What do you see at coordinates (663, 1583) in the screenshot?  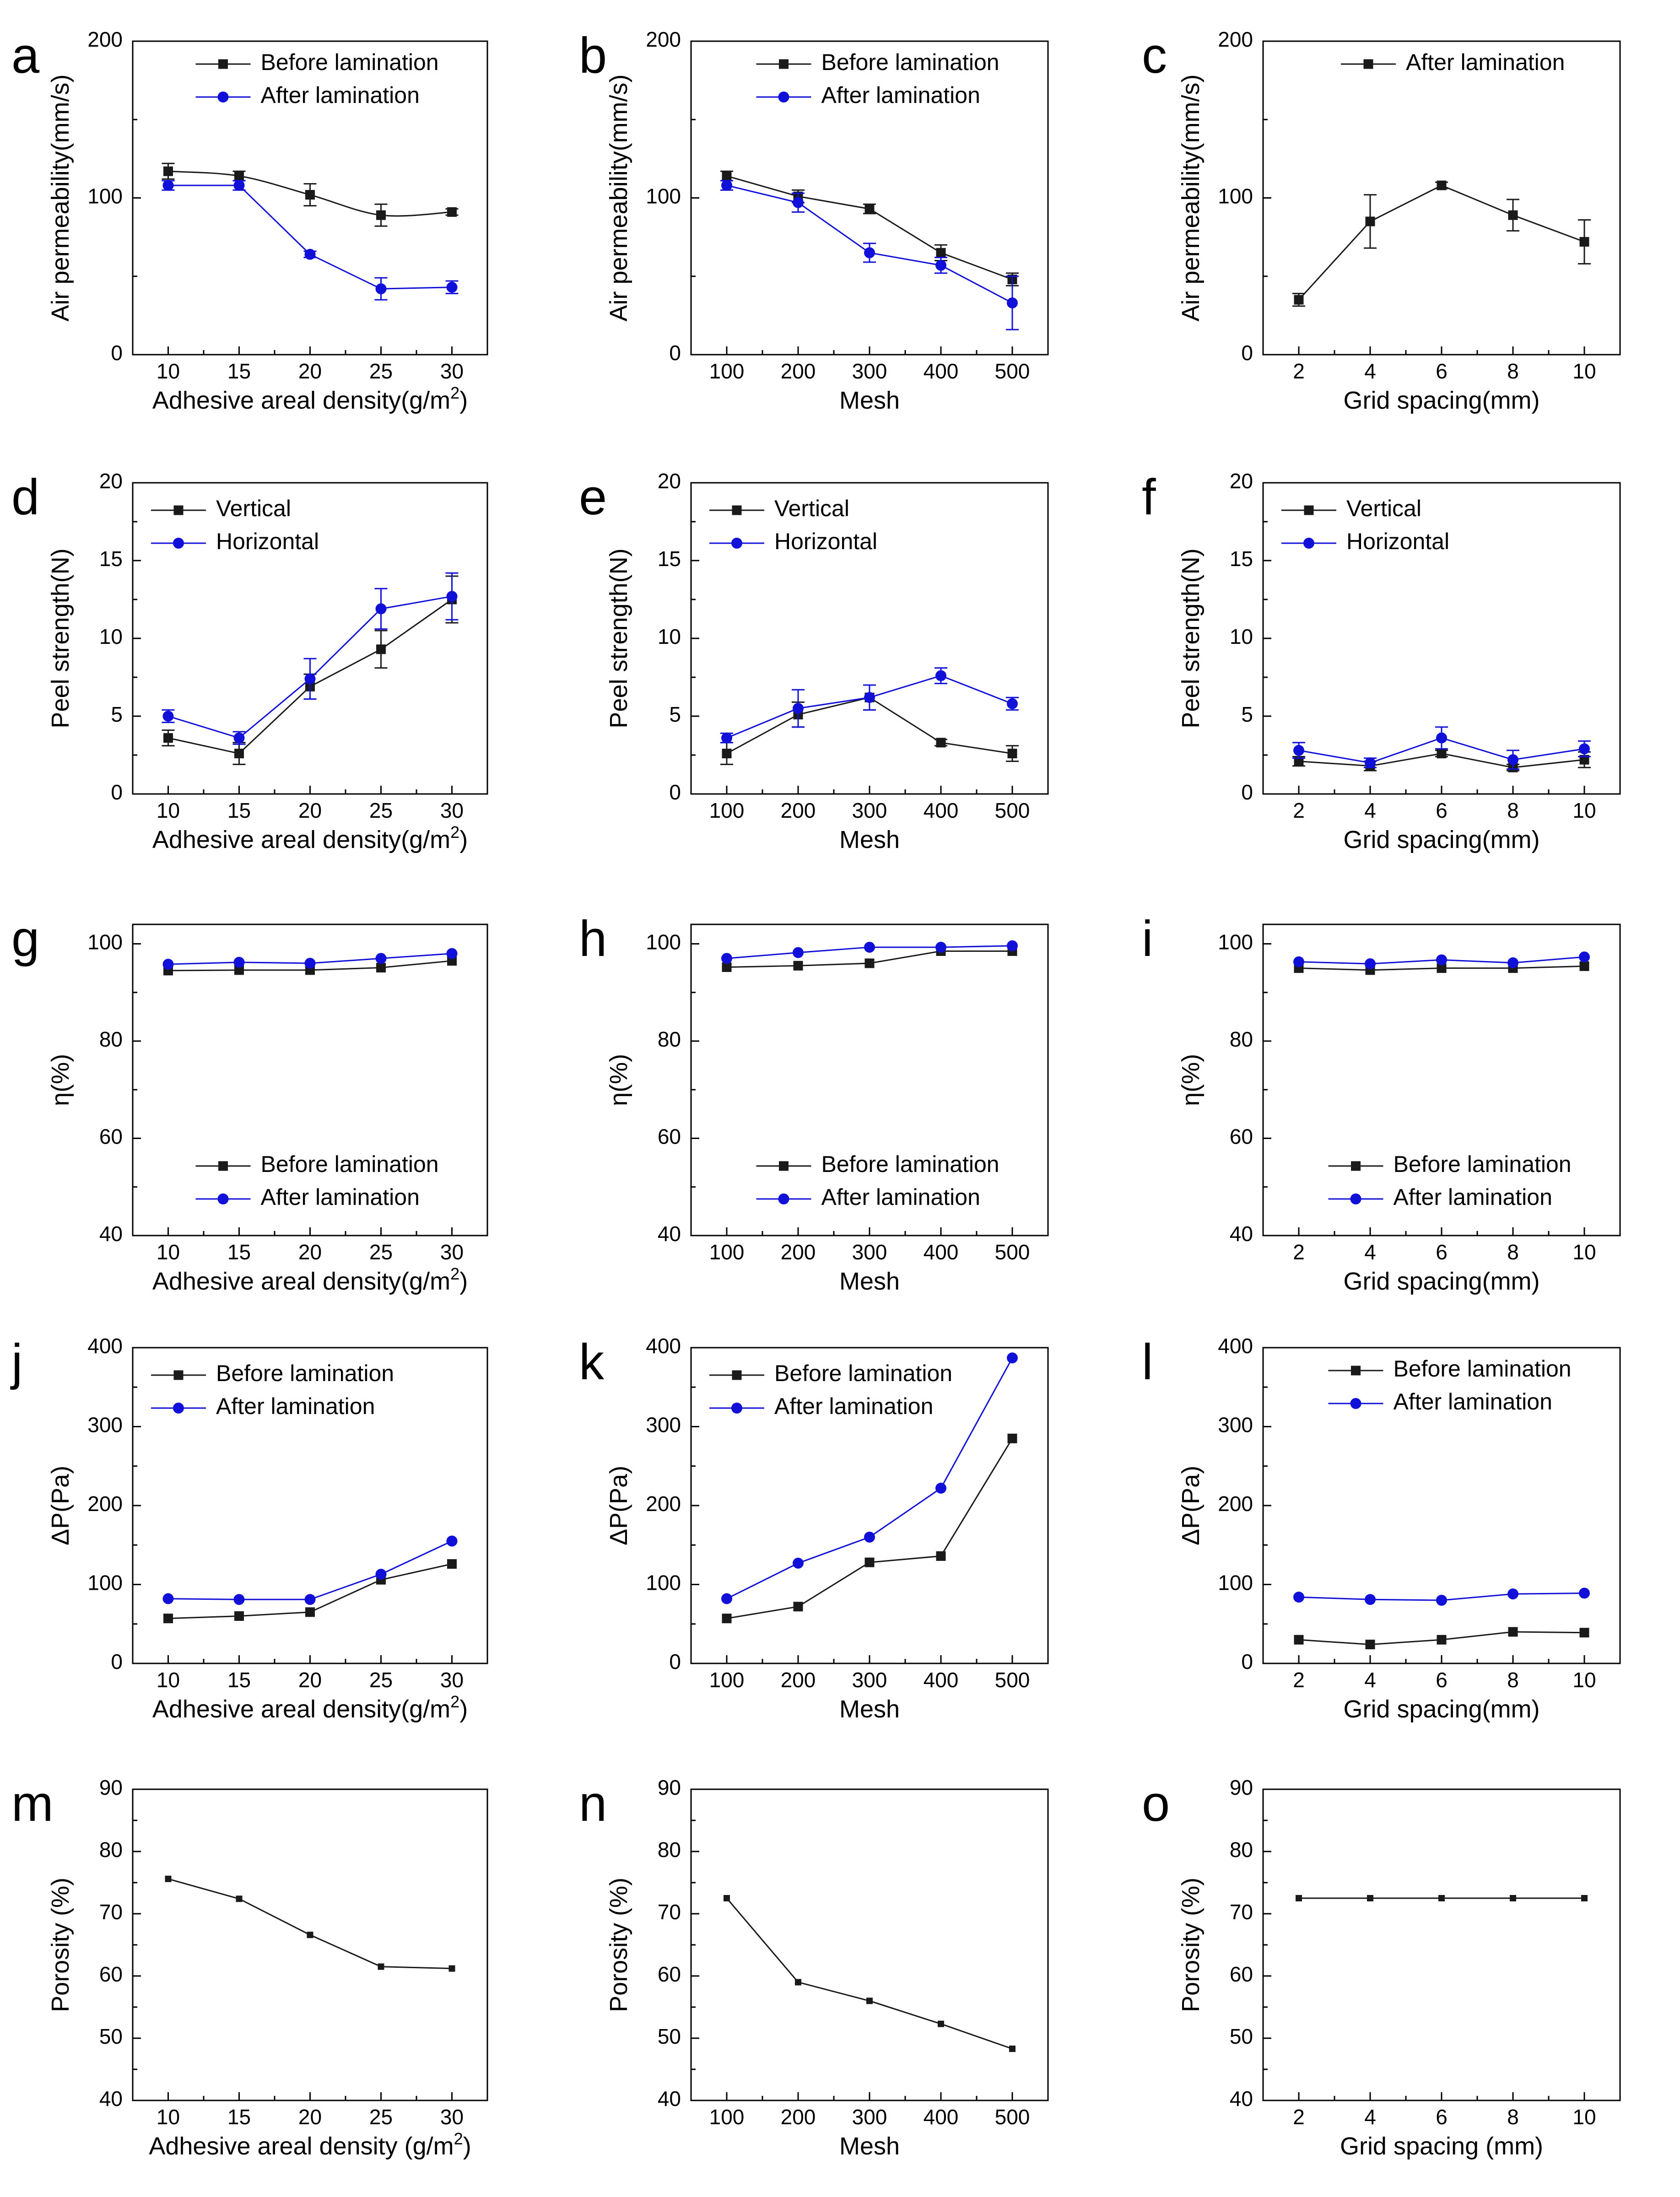 I see `y-tick-label: 100` at bounding box center [663, 1583].